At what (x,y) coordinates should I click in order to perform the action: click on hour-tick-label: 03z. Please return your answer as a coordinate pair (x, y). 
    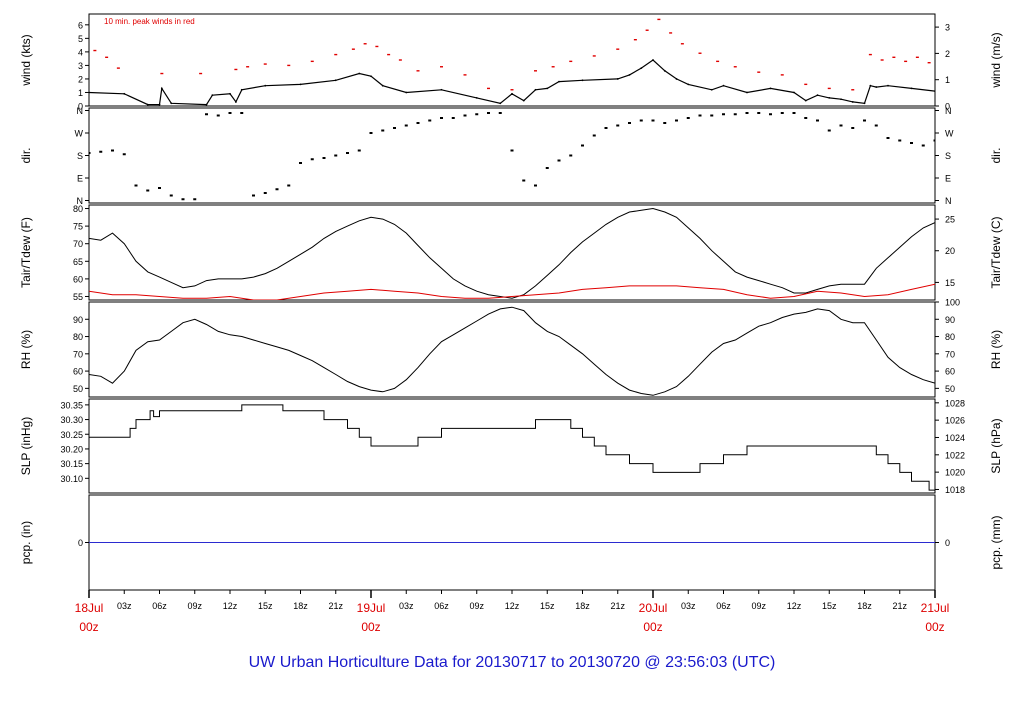
    Looking at the image, I should click on (688, 606).